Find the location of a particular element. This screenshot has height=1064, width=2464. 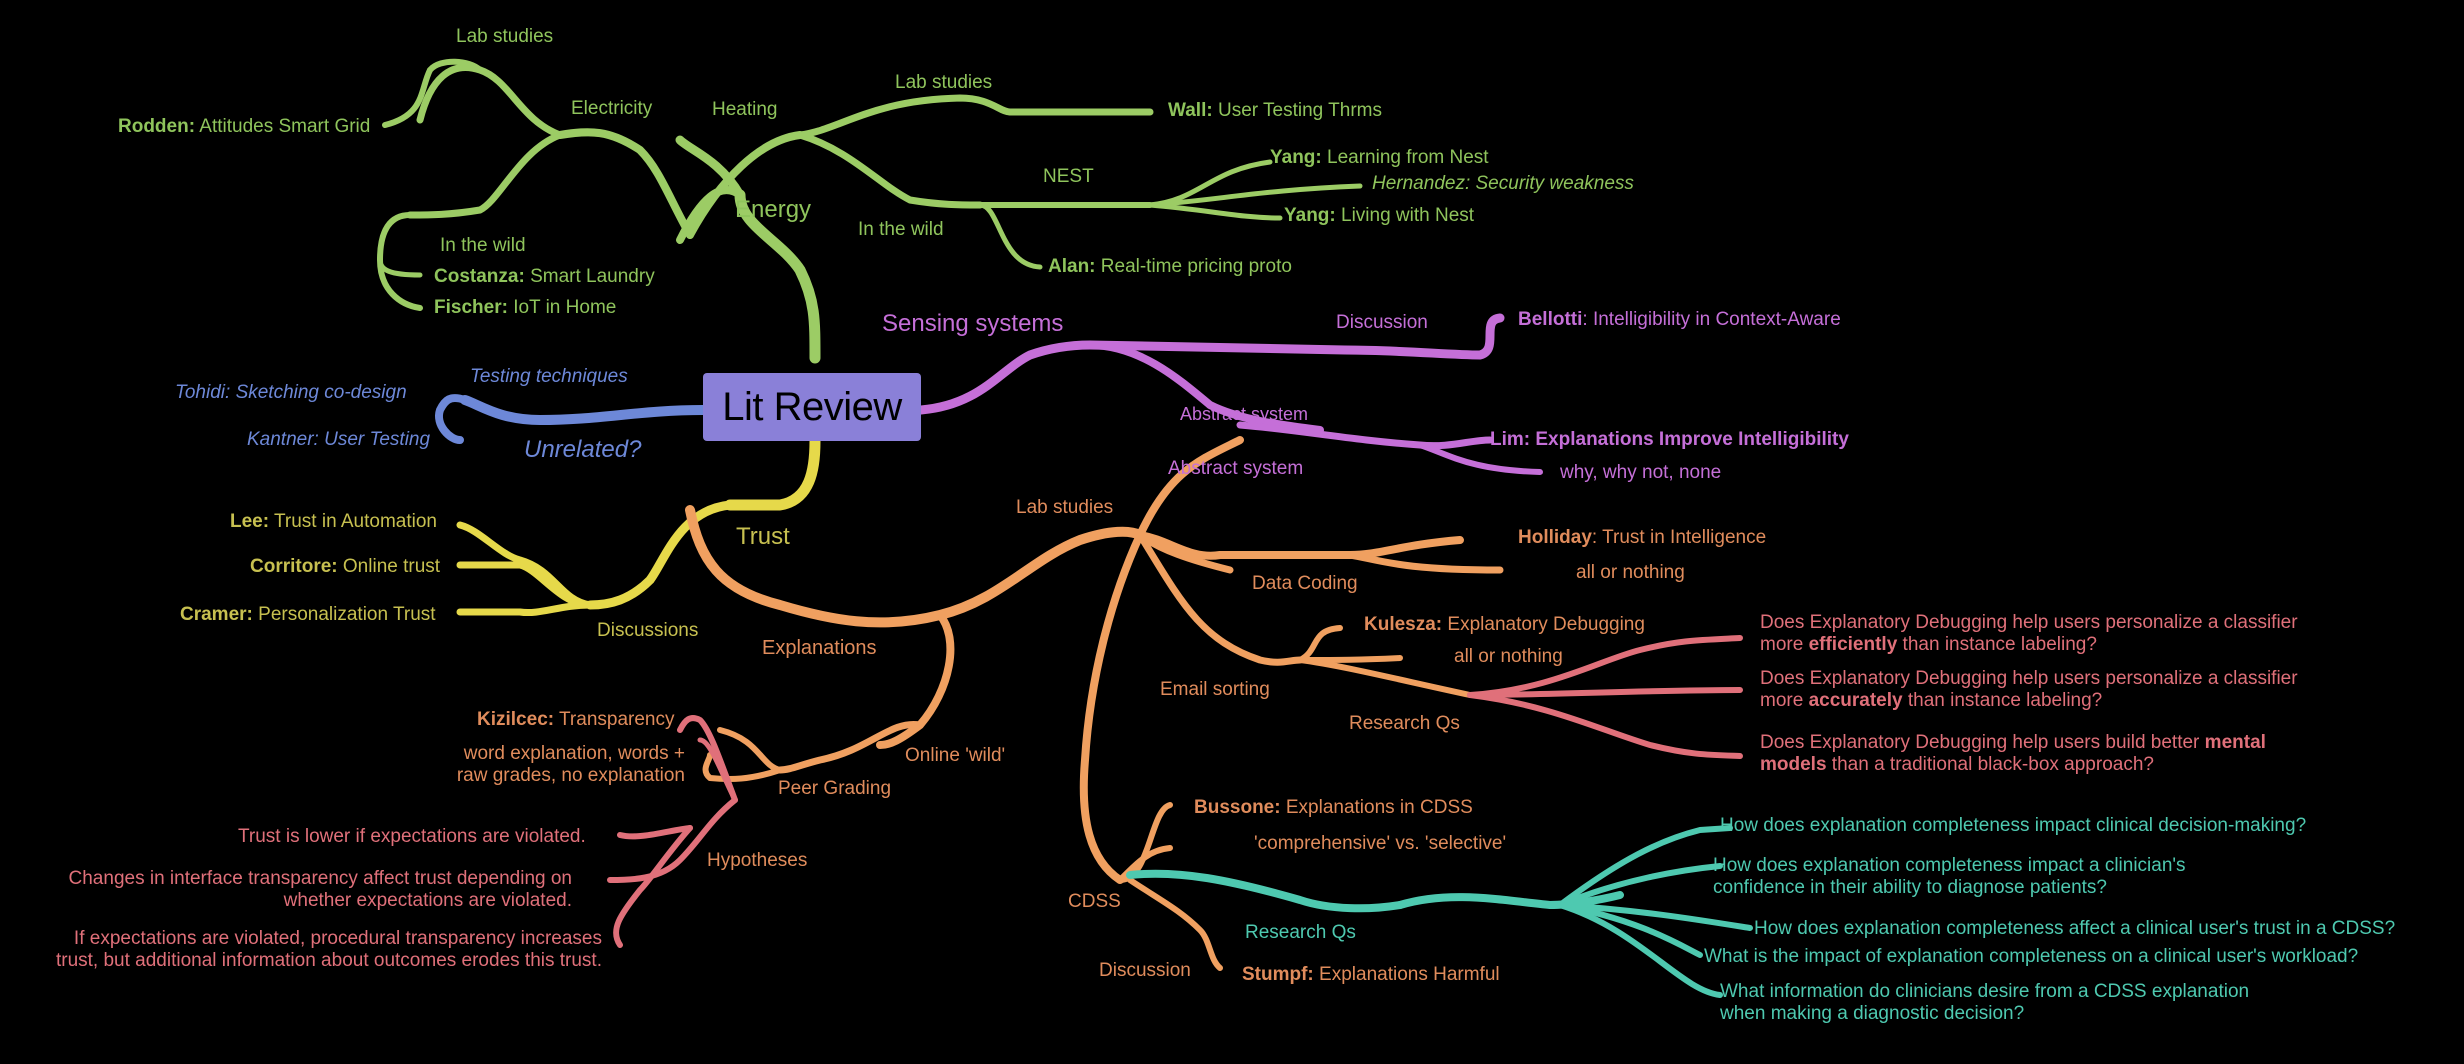

data-coding-label: Data Coding is located at coordinates (1305, 583).